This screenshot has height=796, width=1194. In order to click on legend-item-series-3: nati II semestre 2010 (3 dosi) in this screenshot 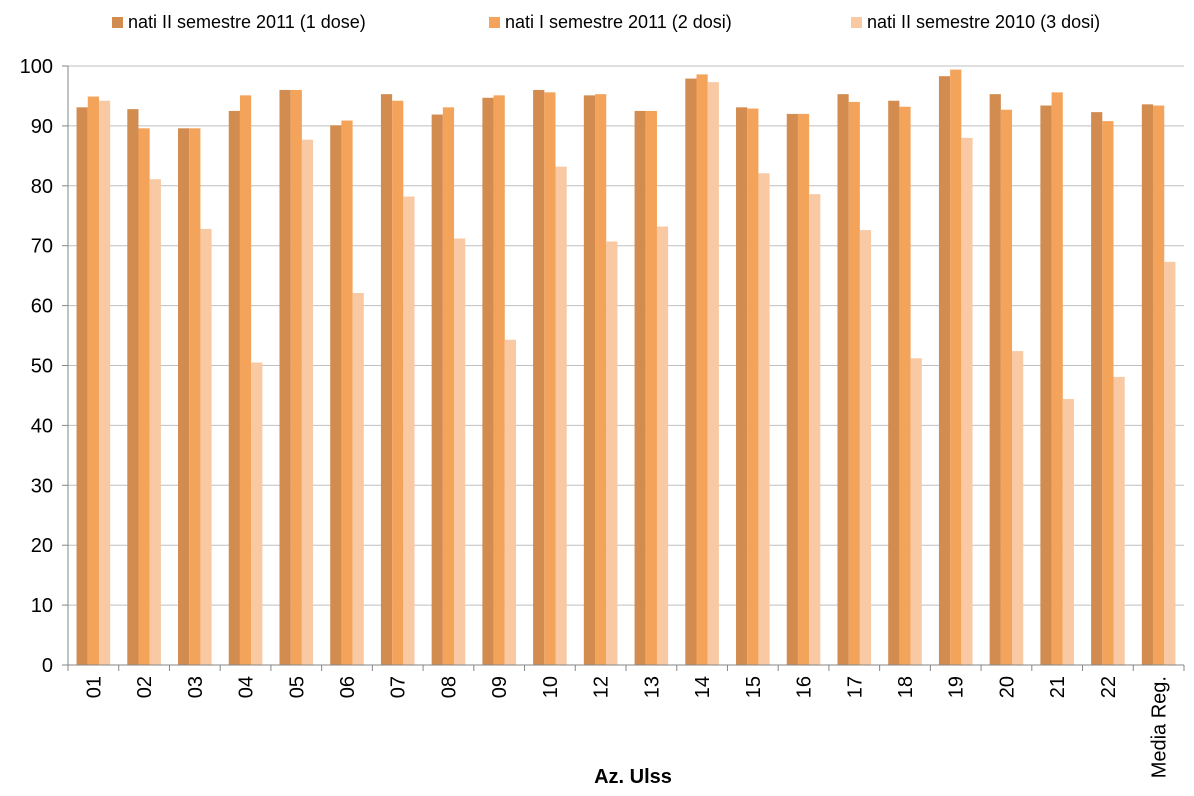, I will do `click(975, 22)`.